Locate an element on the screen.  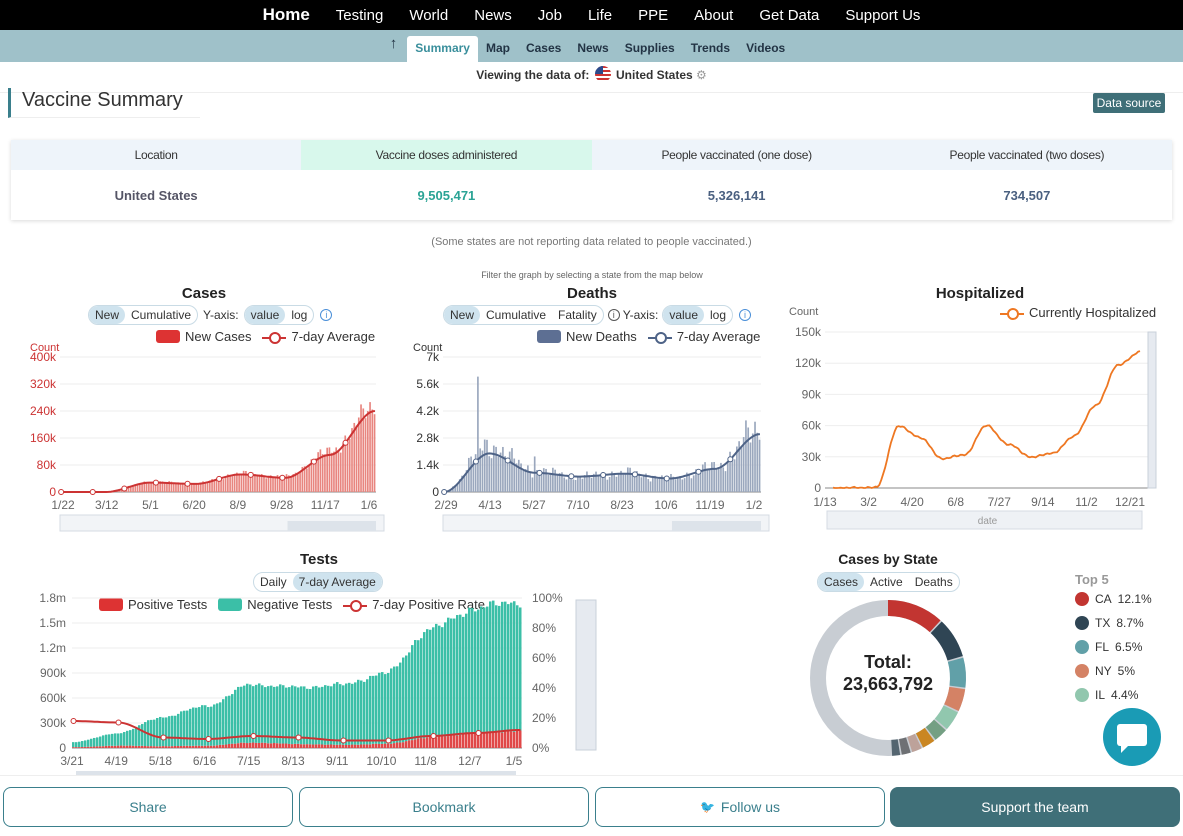
legend-line-swatch is located at coordinates (274, 337).